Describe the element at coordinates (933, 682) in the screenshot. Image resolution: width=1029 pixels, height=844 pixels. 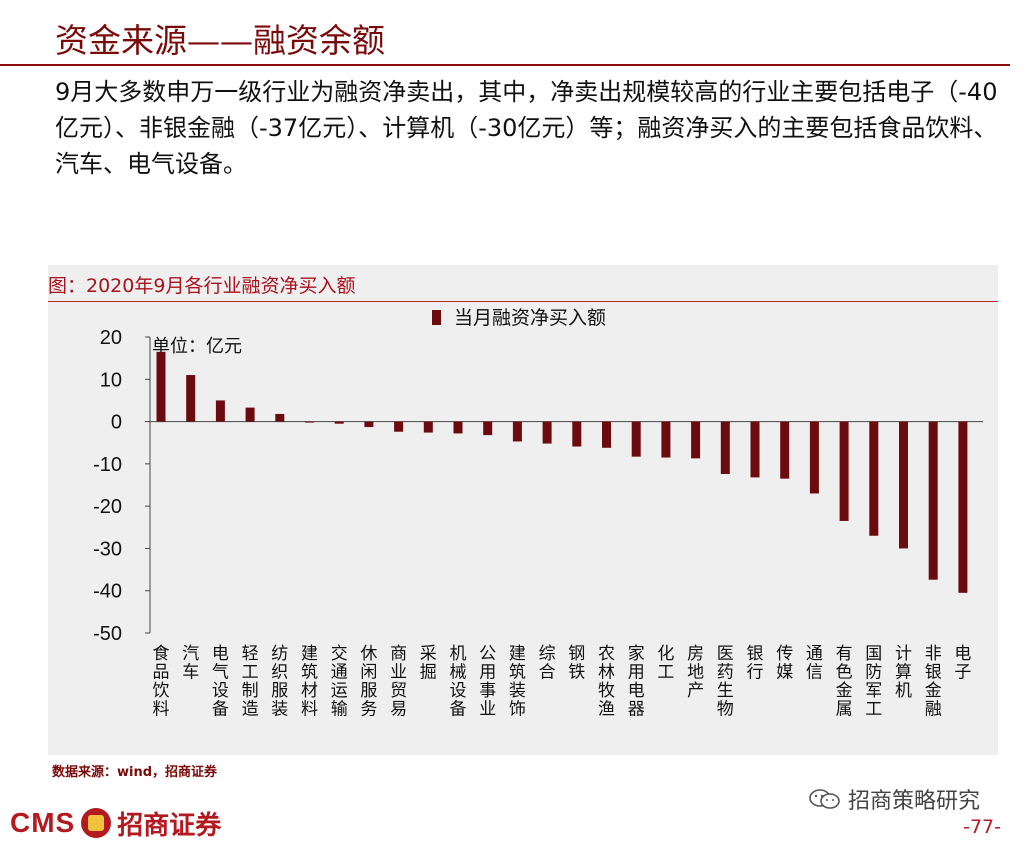
I see `x-tick-label: 非银金融` at that location.